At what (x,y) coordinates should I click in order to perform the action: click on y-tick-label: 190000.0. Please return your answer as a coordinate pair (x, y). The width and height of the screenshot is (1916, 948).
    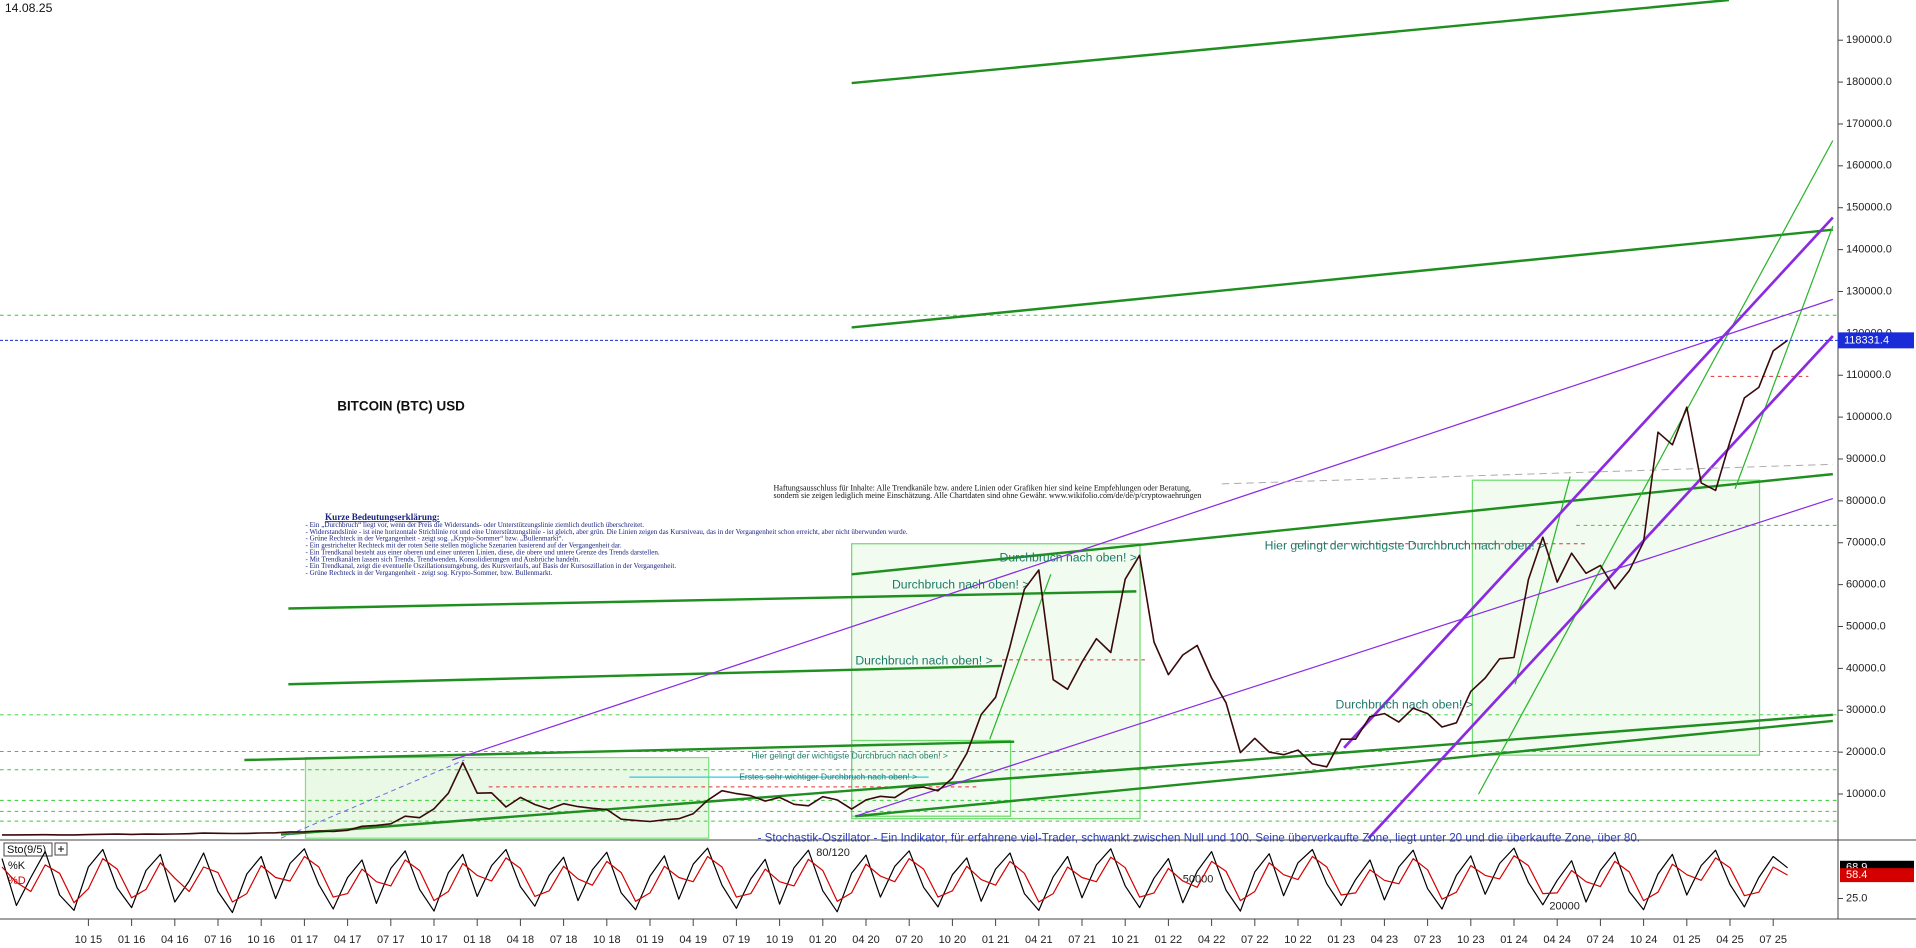
    Looking at the image, I should click on (1869, 40).